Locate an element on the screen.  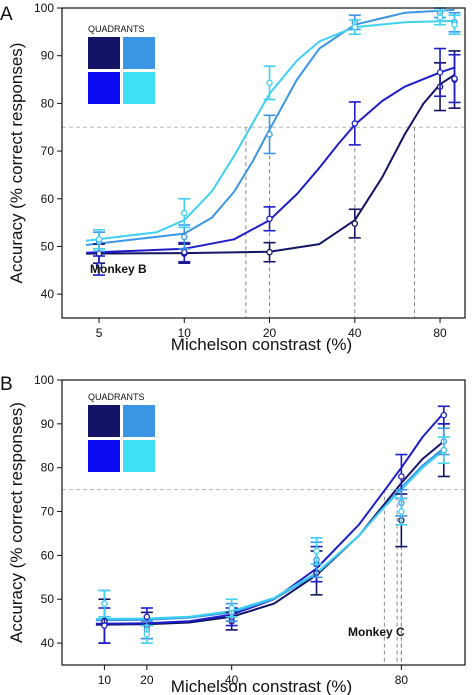
panel-letter: A is located at coordinates (6, 14).